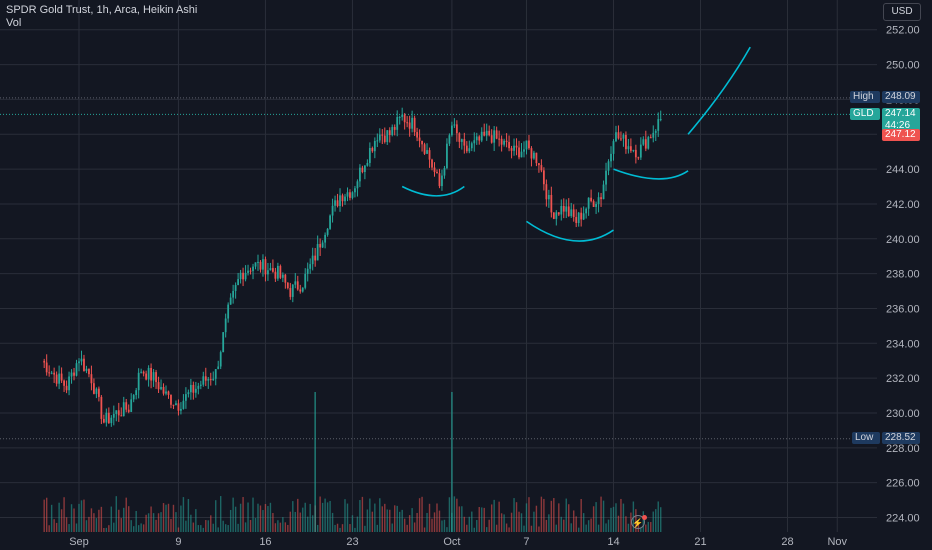 The image size is (932, 550). Describe the element at coordinates (865, 114) in the screenshot. I see `symbol-tag: GLD` at that location.